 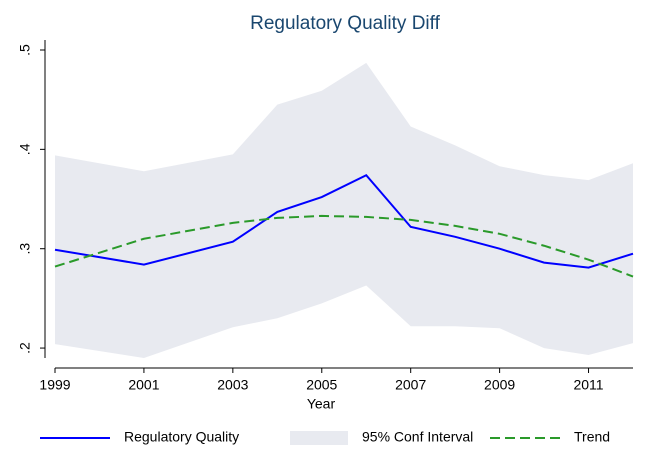 What do you see at coordinates (181, 437) in the screenshot?
I see `legend-label: Regulatory Quality` at bounding box center [181, 437].